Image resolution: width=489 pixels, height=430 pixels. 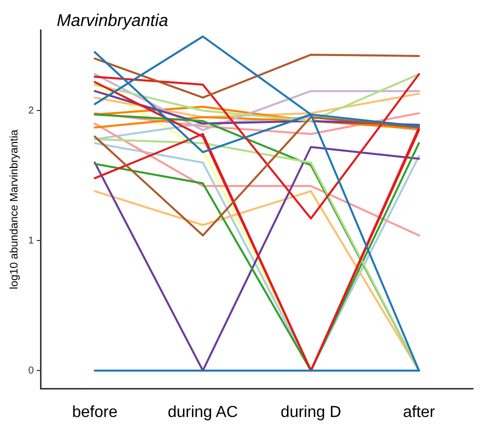 I want to click on x-tick-label: before, so click(x=95, y=412).